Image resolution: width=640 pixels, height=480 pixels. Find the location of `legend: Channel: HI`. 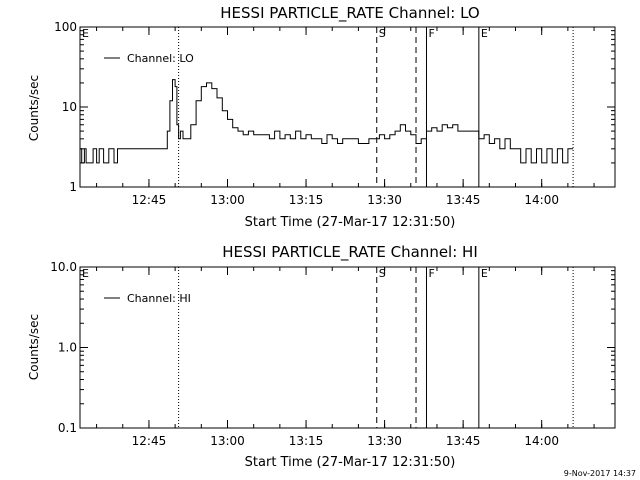

legend: Channel: HI is located at coordinates (147, 298).